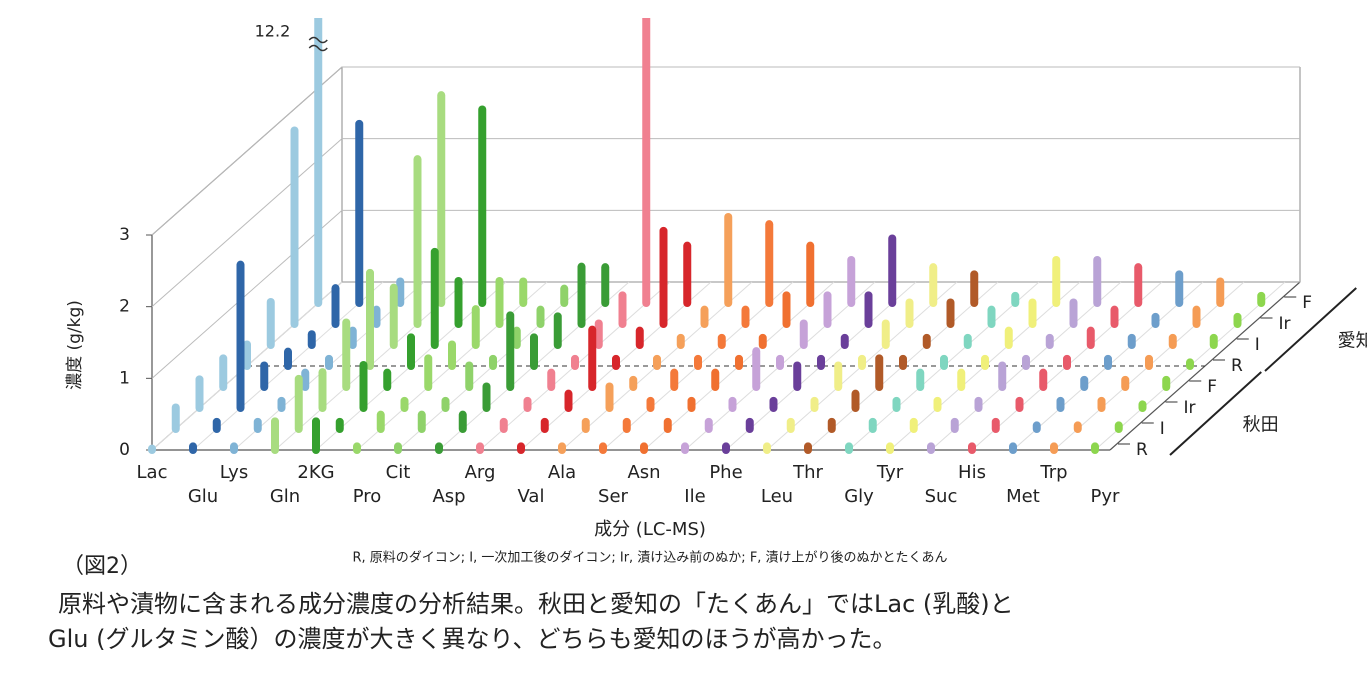  I want to click on x-tick-label: Tyr, so click(890, 472).